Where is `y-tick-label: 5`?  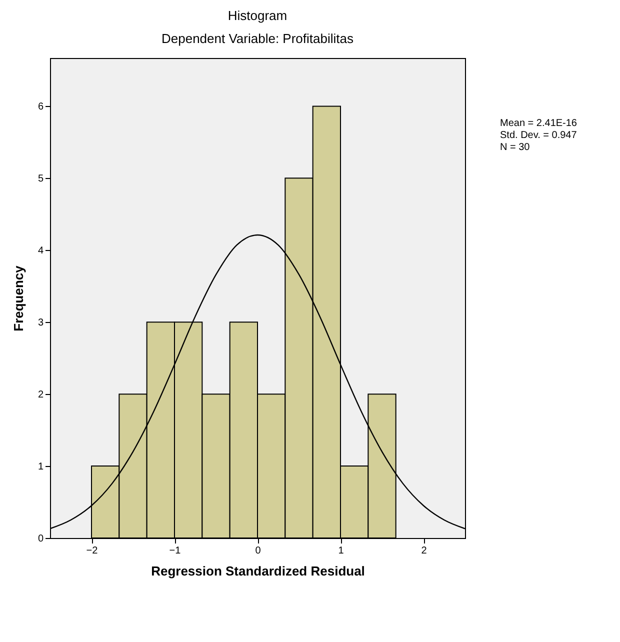 y-tick-label: 5 is located at coordinates (41, 179).